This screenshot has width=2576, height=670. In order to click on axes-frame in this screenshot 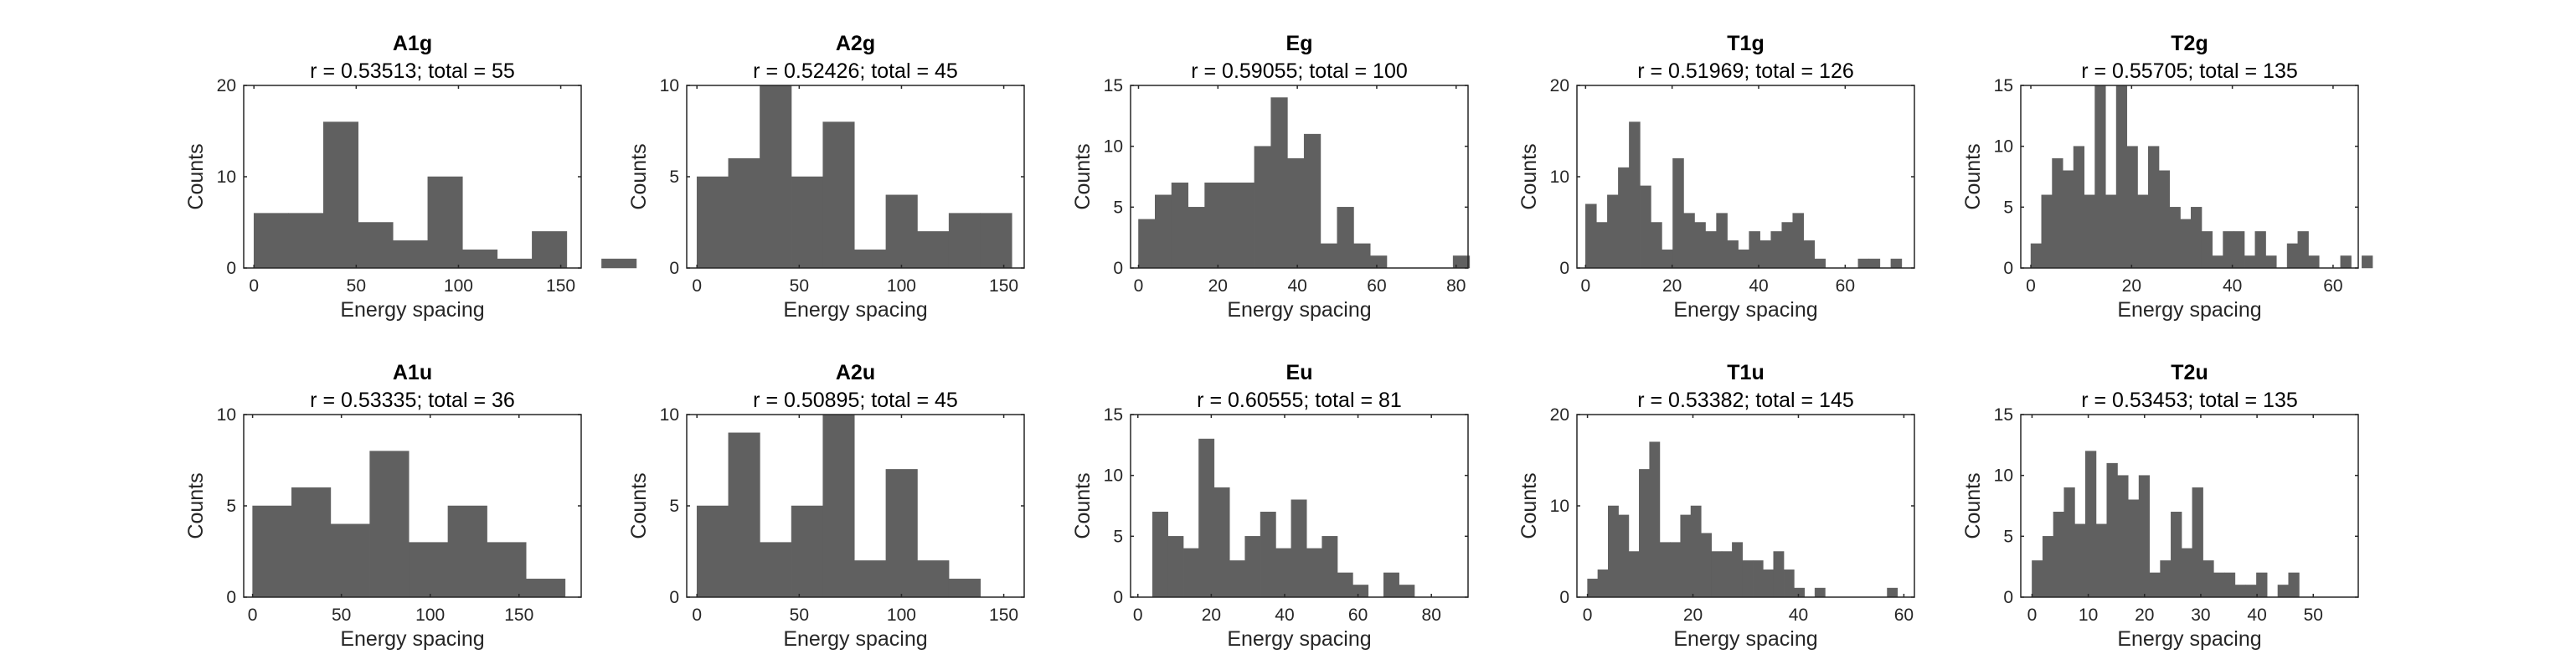, I will do `click(1299, 506)`.